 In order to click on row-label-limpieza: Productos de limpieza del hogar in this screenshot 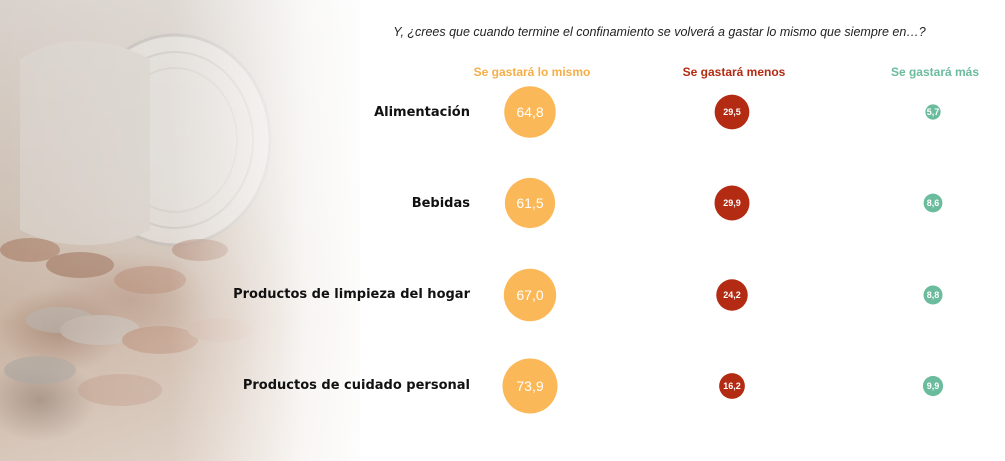, I will do `click(351, 294)`.